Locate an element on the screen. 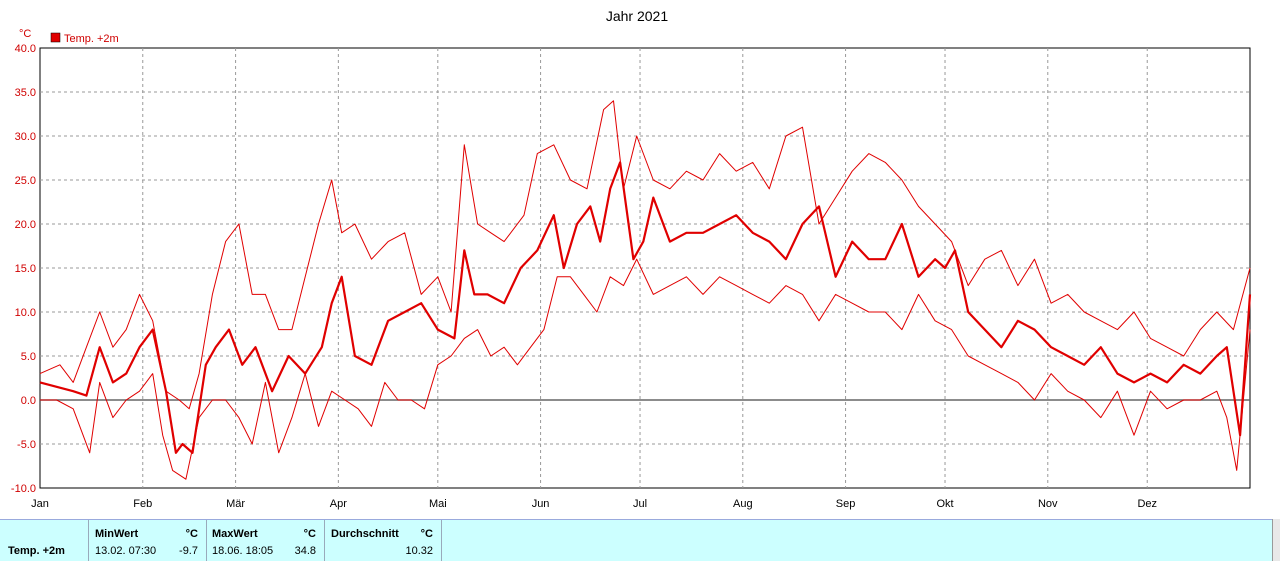 The image size is (1280, 561). min-value: -9.7 is located at coordinates (188, 551).